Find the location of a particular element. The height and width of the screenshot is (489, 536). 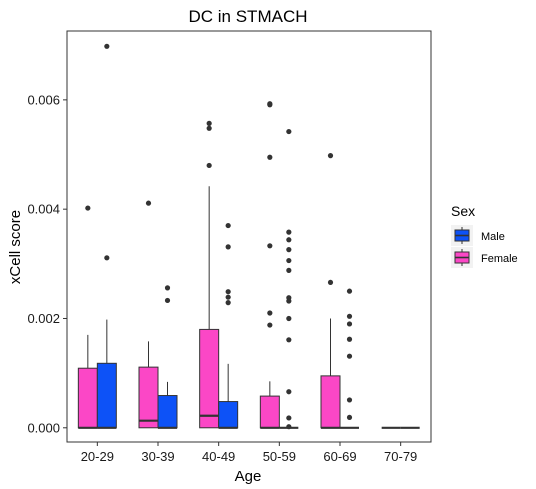

legend: Sex Male Female is located at coordinates (484, 235).